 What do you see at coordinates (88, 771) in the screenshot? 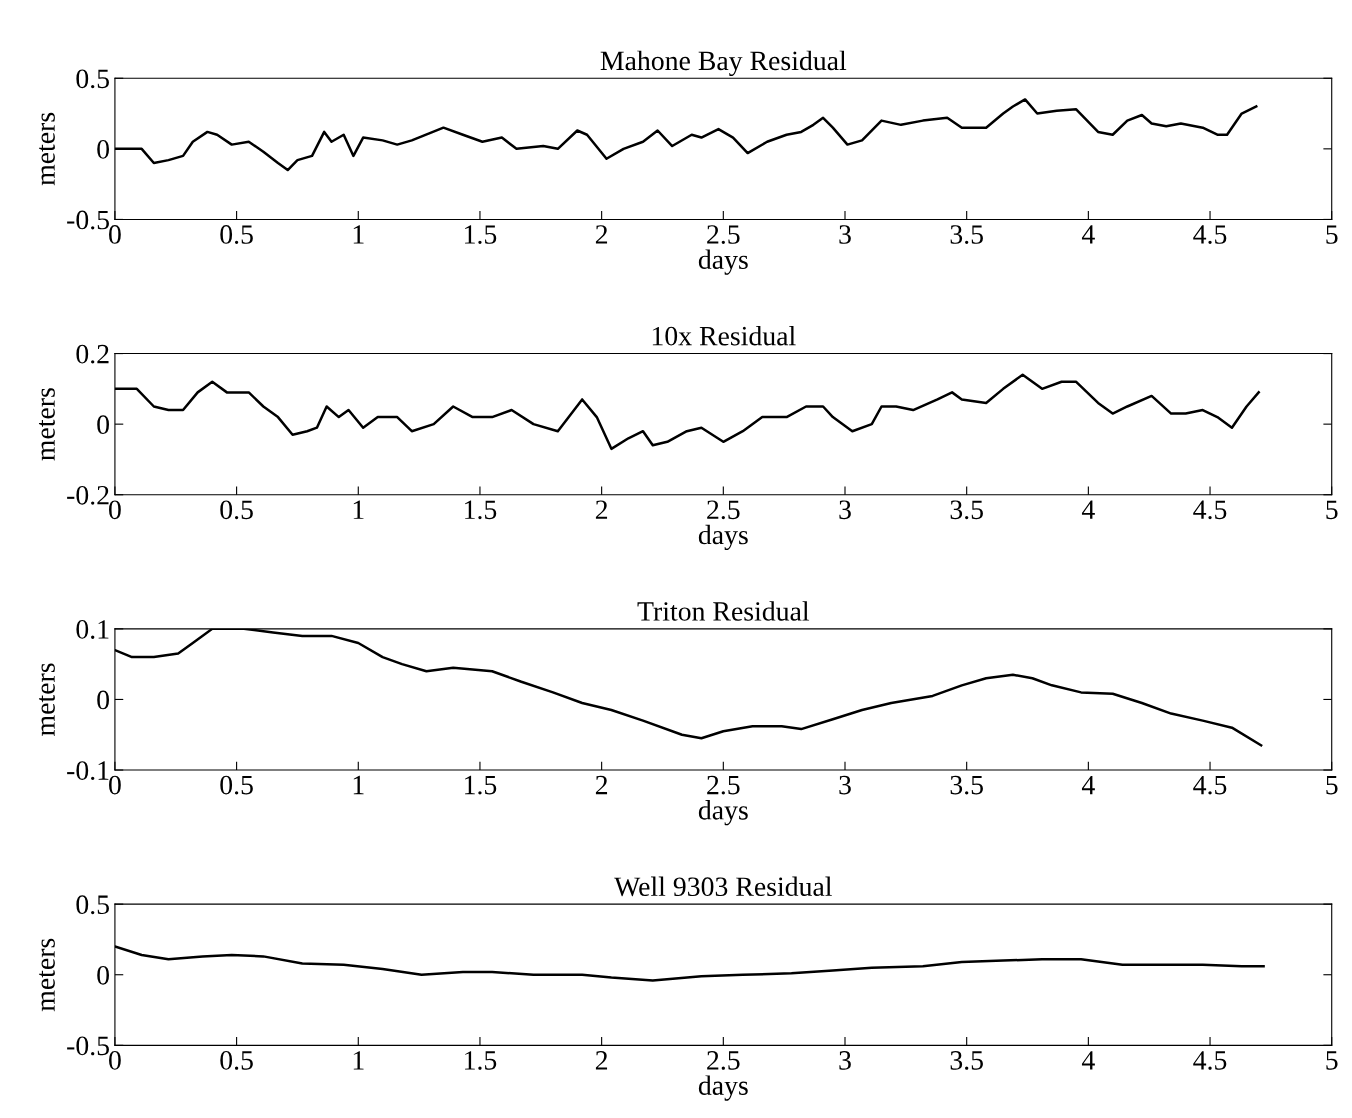
I see `y-tick-label: -0.1` at bounding box center [88, 771].